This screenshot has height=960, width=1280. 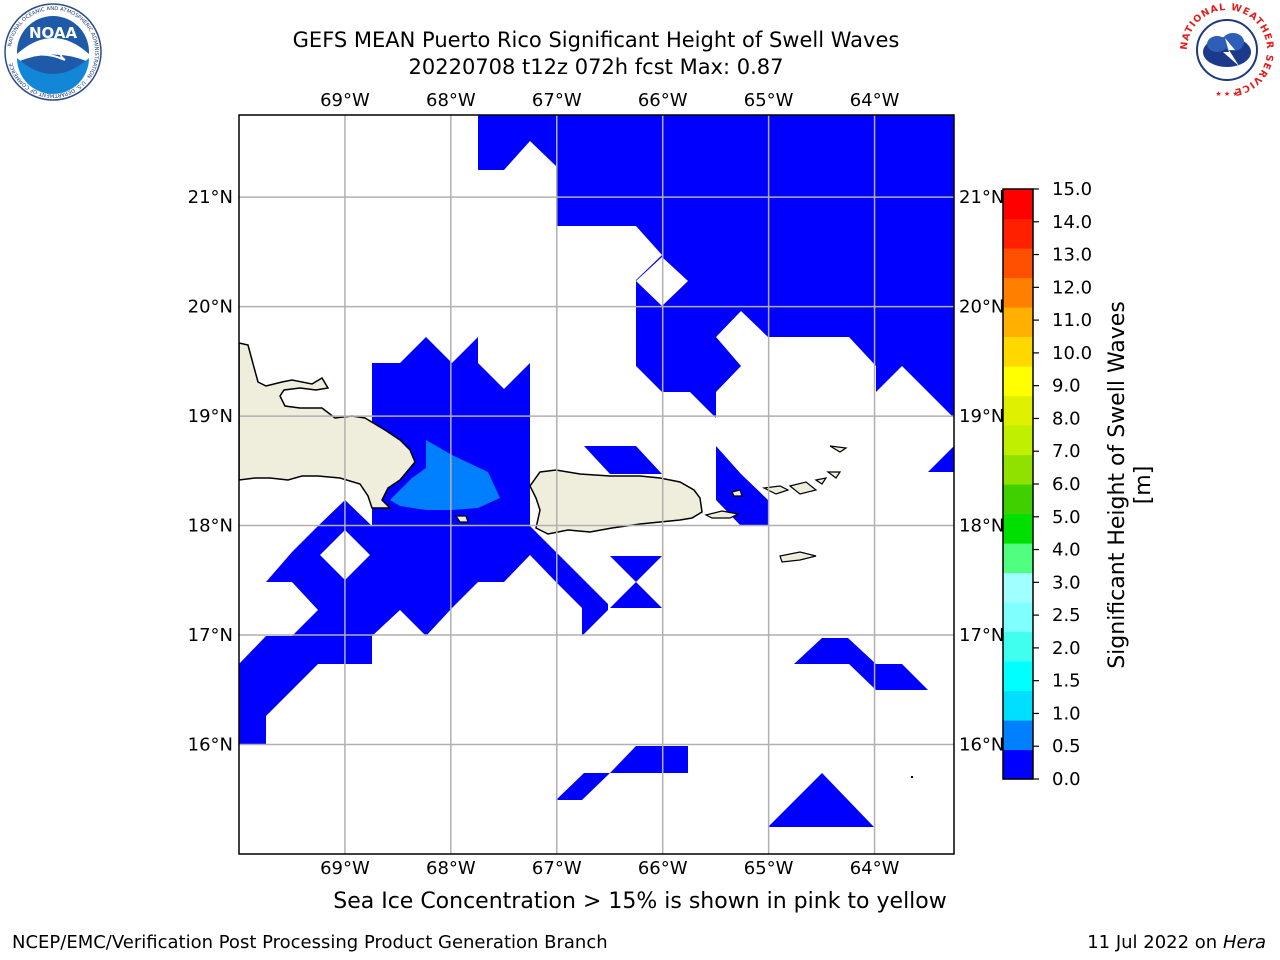 I want to click on lon-tick-labels-top: 69°W 68°W 67°W 66°W 65°W 64°W, so click(x=610, y=100).